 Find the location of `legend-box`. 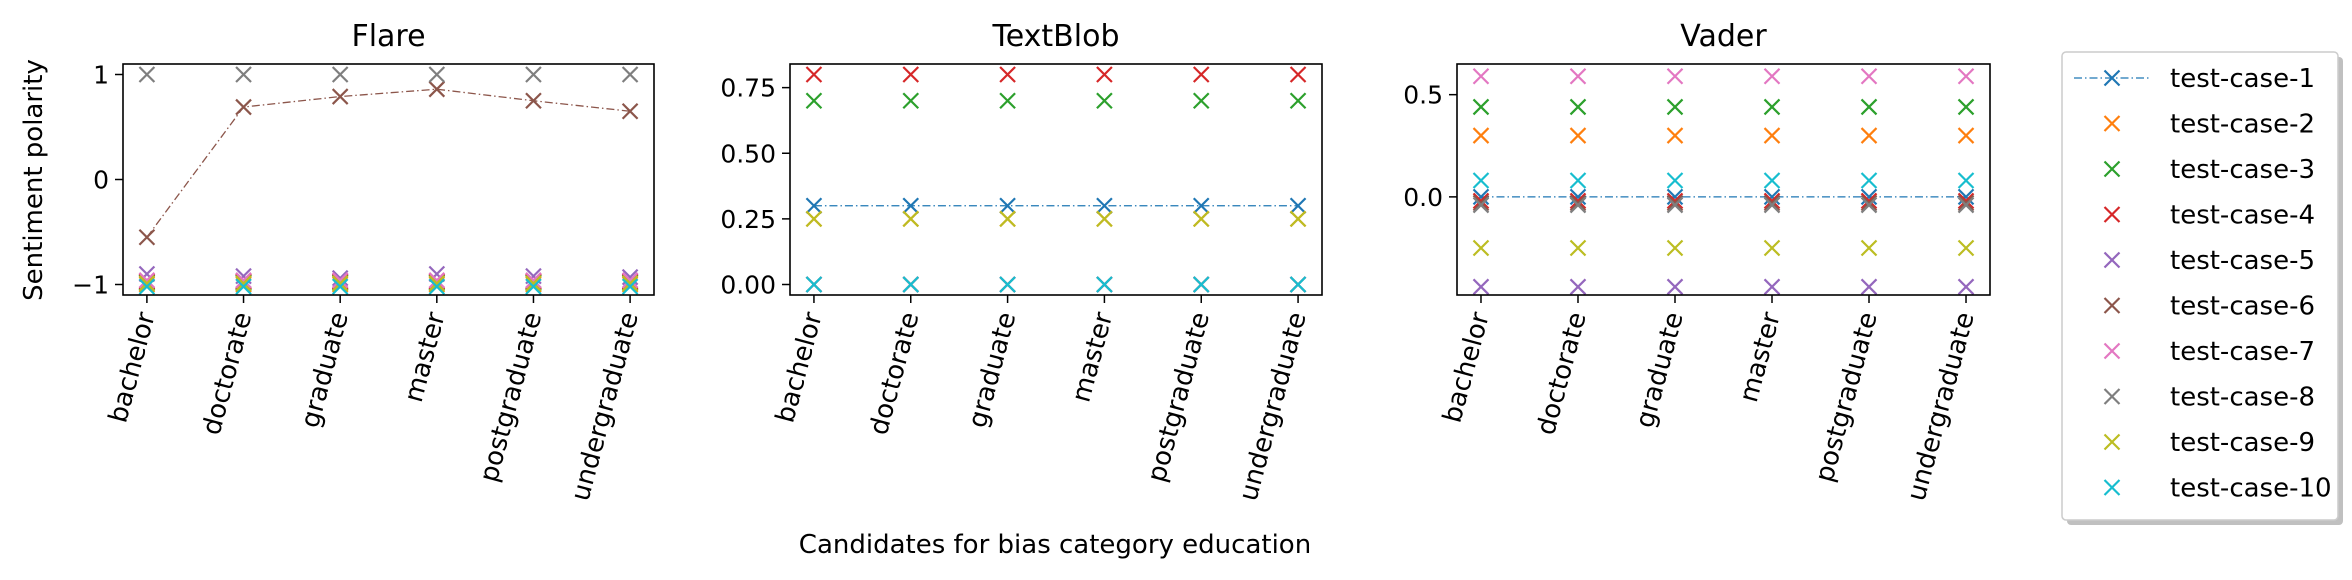

legend-box is located at coordinates (2200, 286).